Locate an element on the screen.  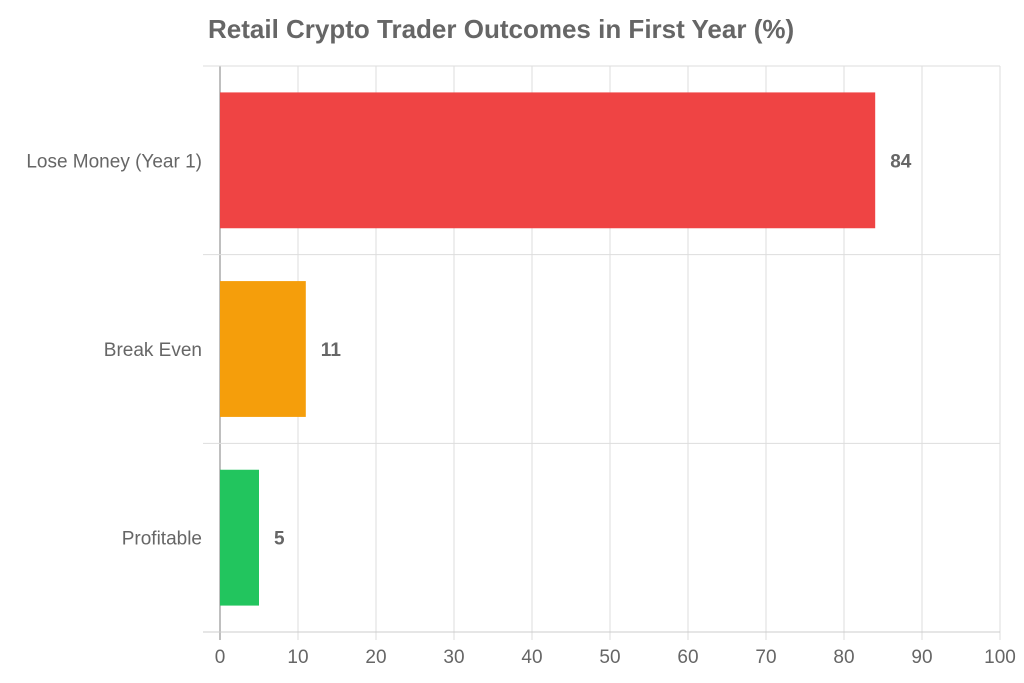
bar-break-even is located at coordinates (263, 349).